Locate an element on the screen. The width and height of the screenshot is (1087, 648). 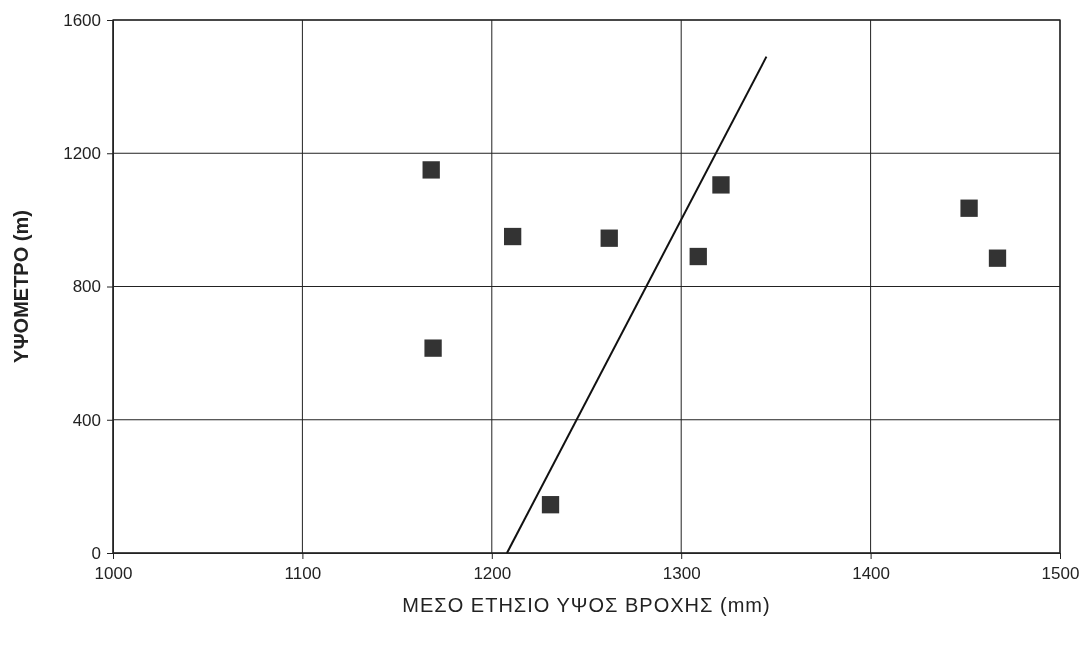
y-tick-label: 400 is located at coordinates (86, 420).